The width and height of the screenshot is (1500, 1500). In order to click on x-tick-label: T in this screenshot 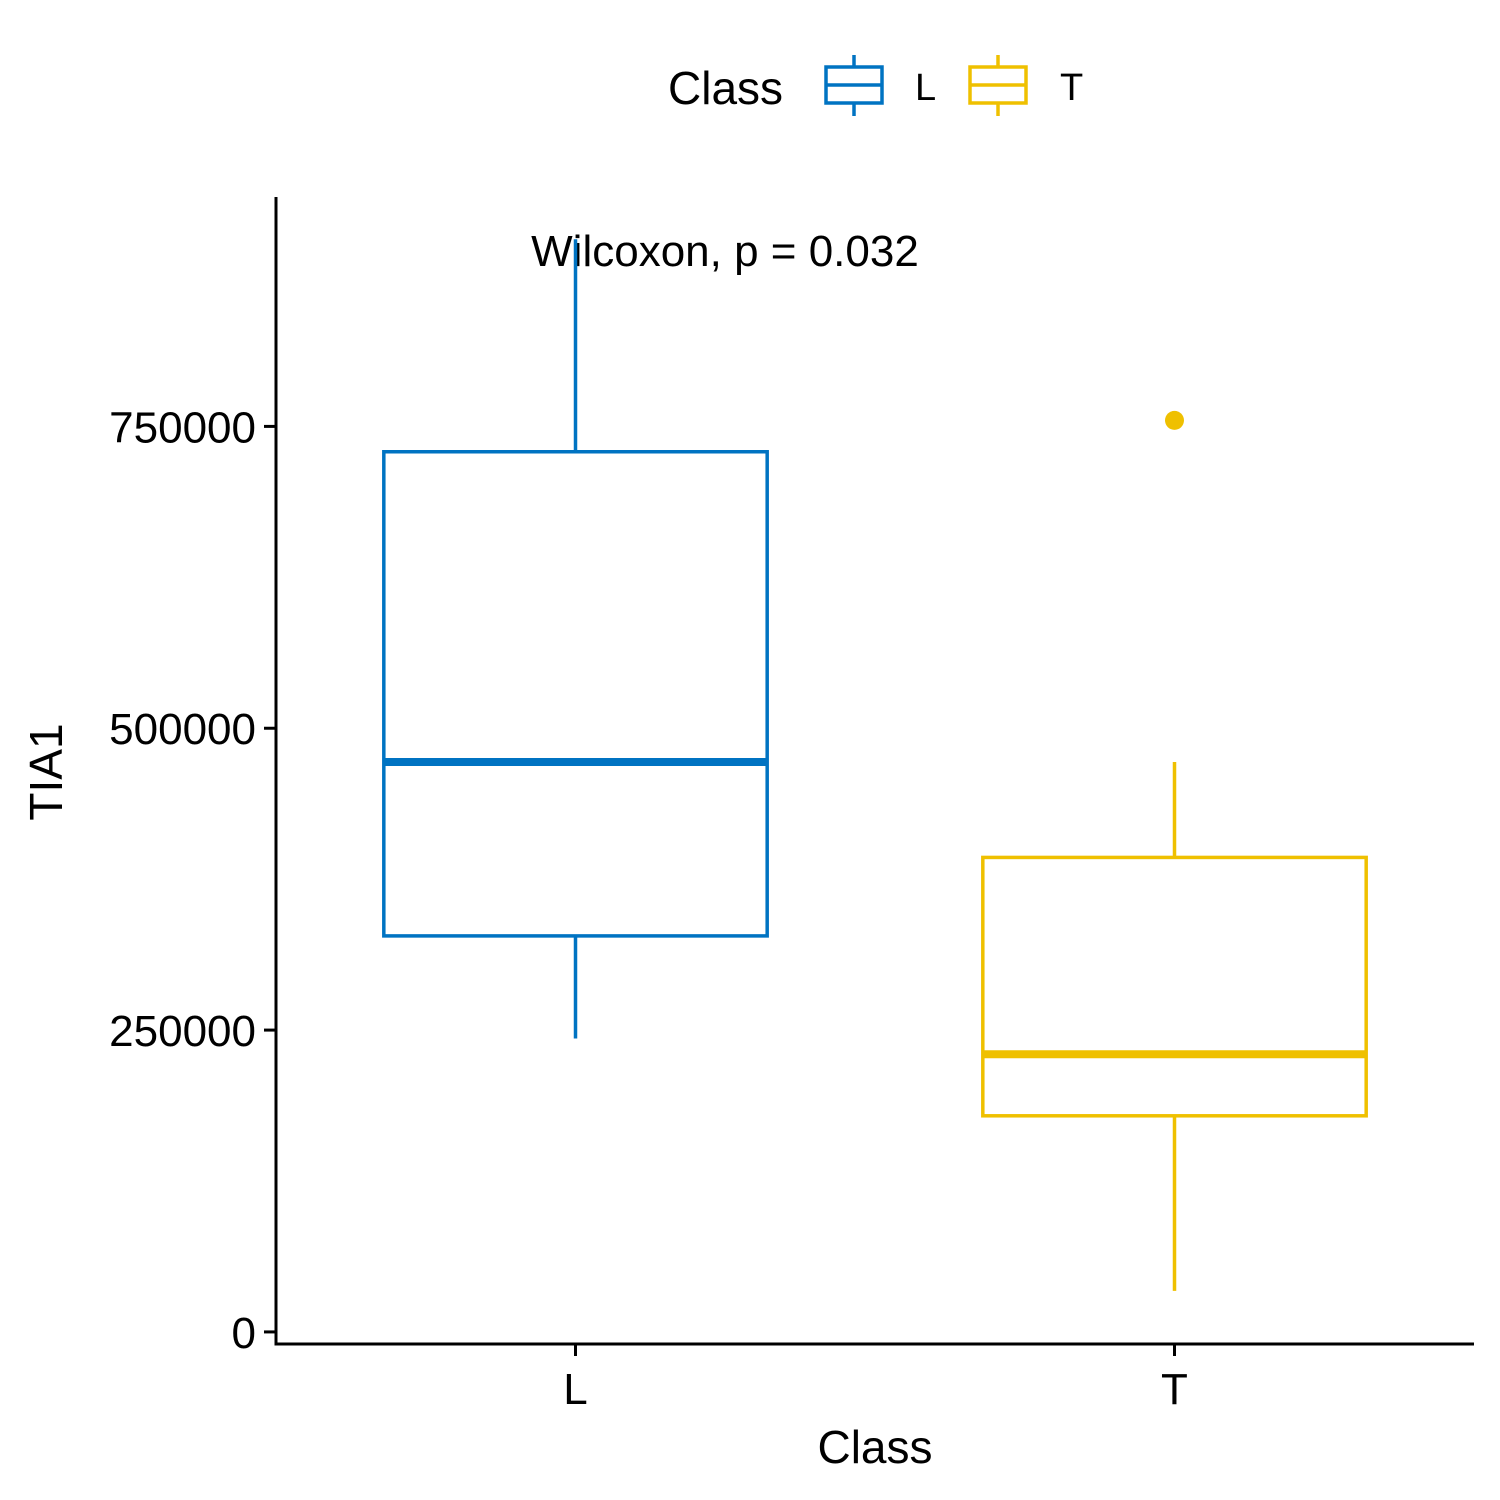, I will do `click(1174, 1389)`.